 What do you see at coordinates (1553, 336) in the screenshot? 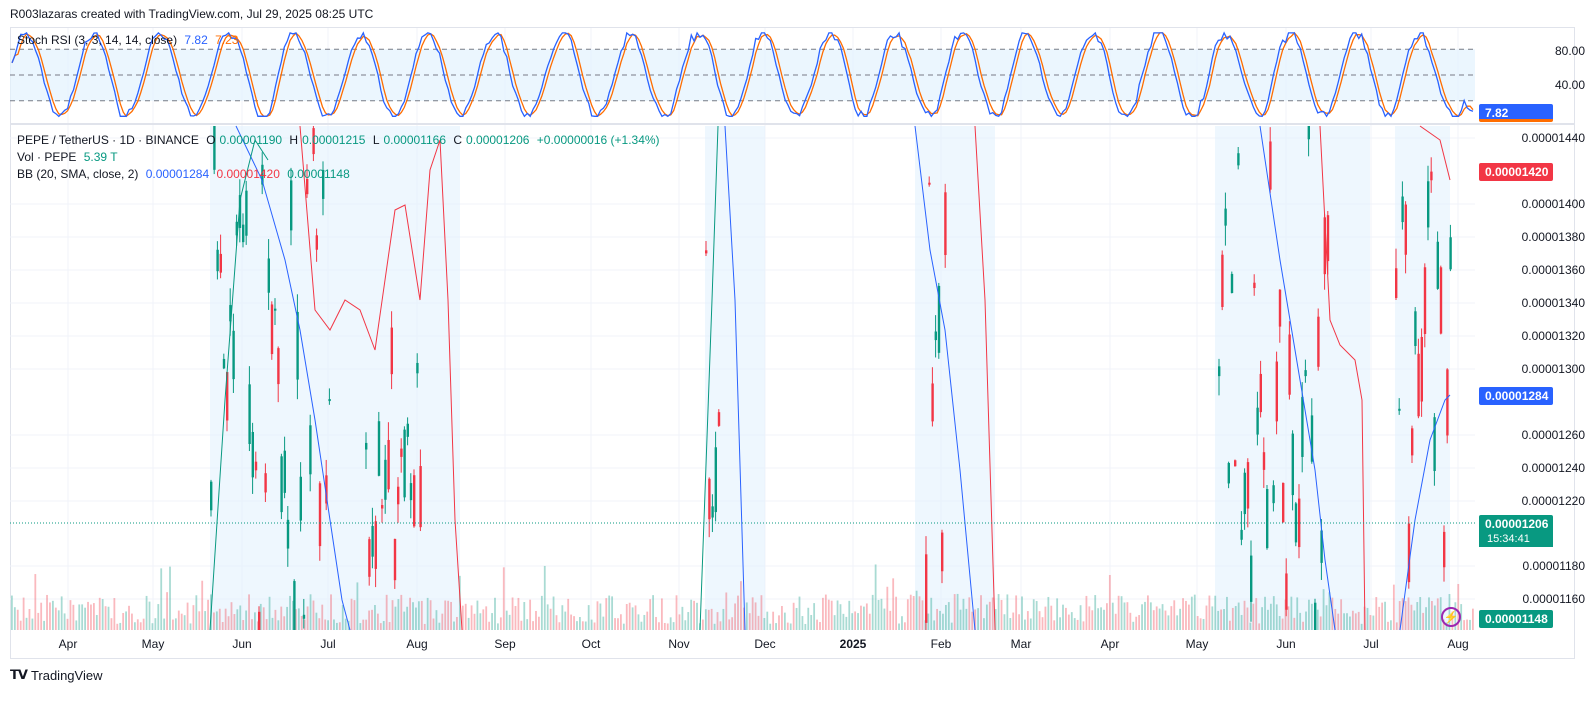
I see `price-axis-label: 0.00001320` at bounding box center [1553, 336].